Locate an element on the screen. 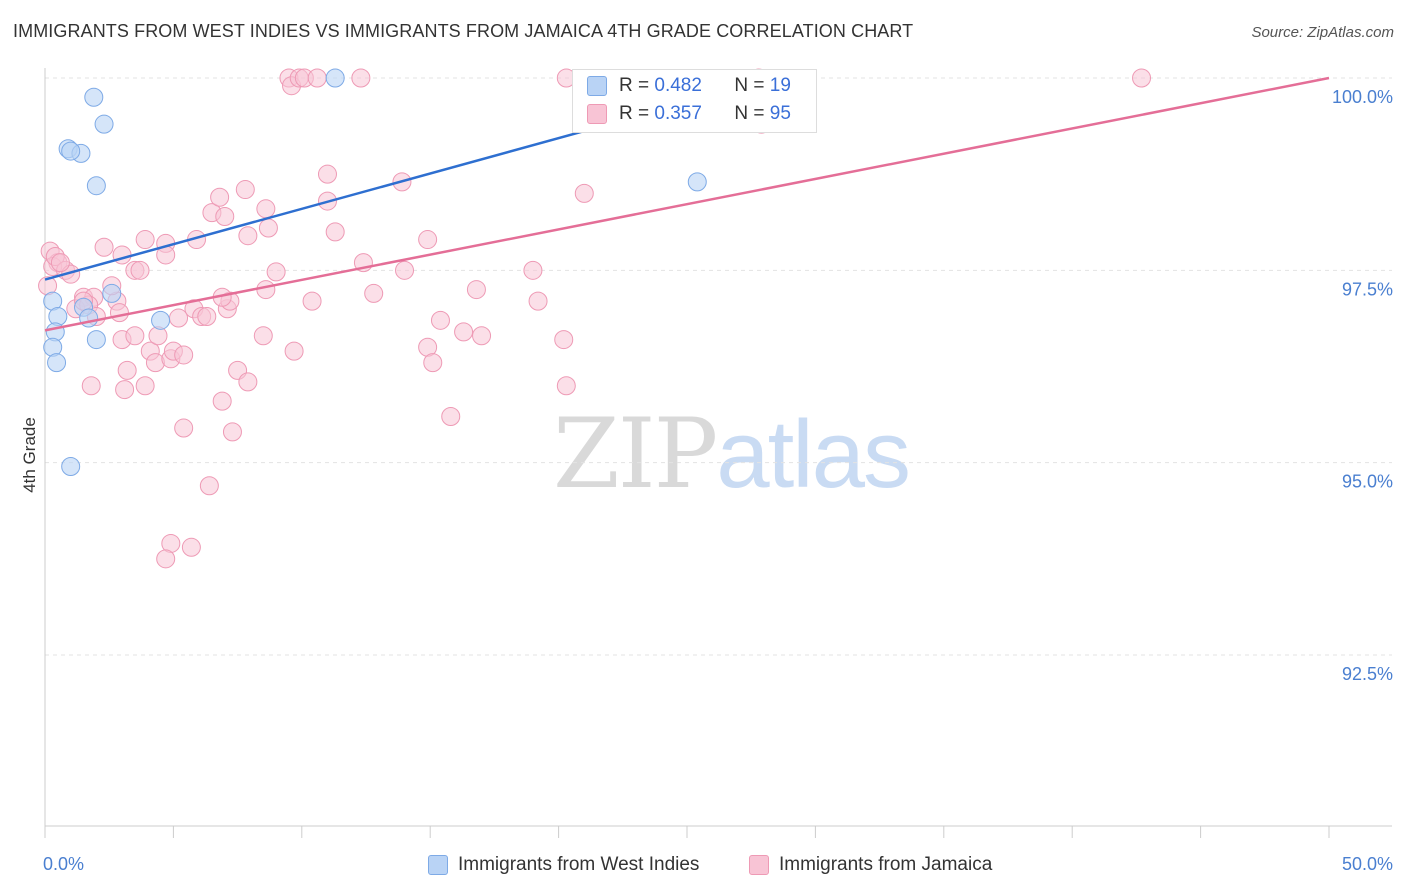 The width and height of the screenshot is (1406, 892). watermark: ZIPatlas is located at coordinates (732, 454).